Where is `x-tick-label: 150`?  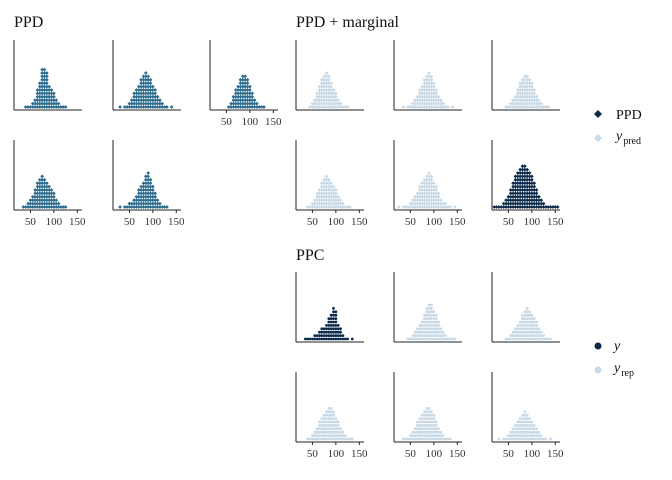 x-tick-label: 150 is located at coordinates (555, 454).